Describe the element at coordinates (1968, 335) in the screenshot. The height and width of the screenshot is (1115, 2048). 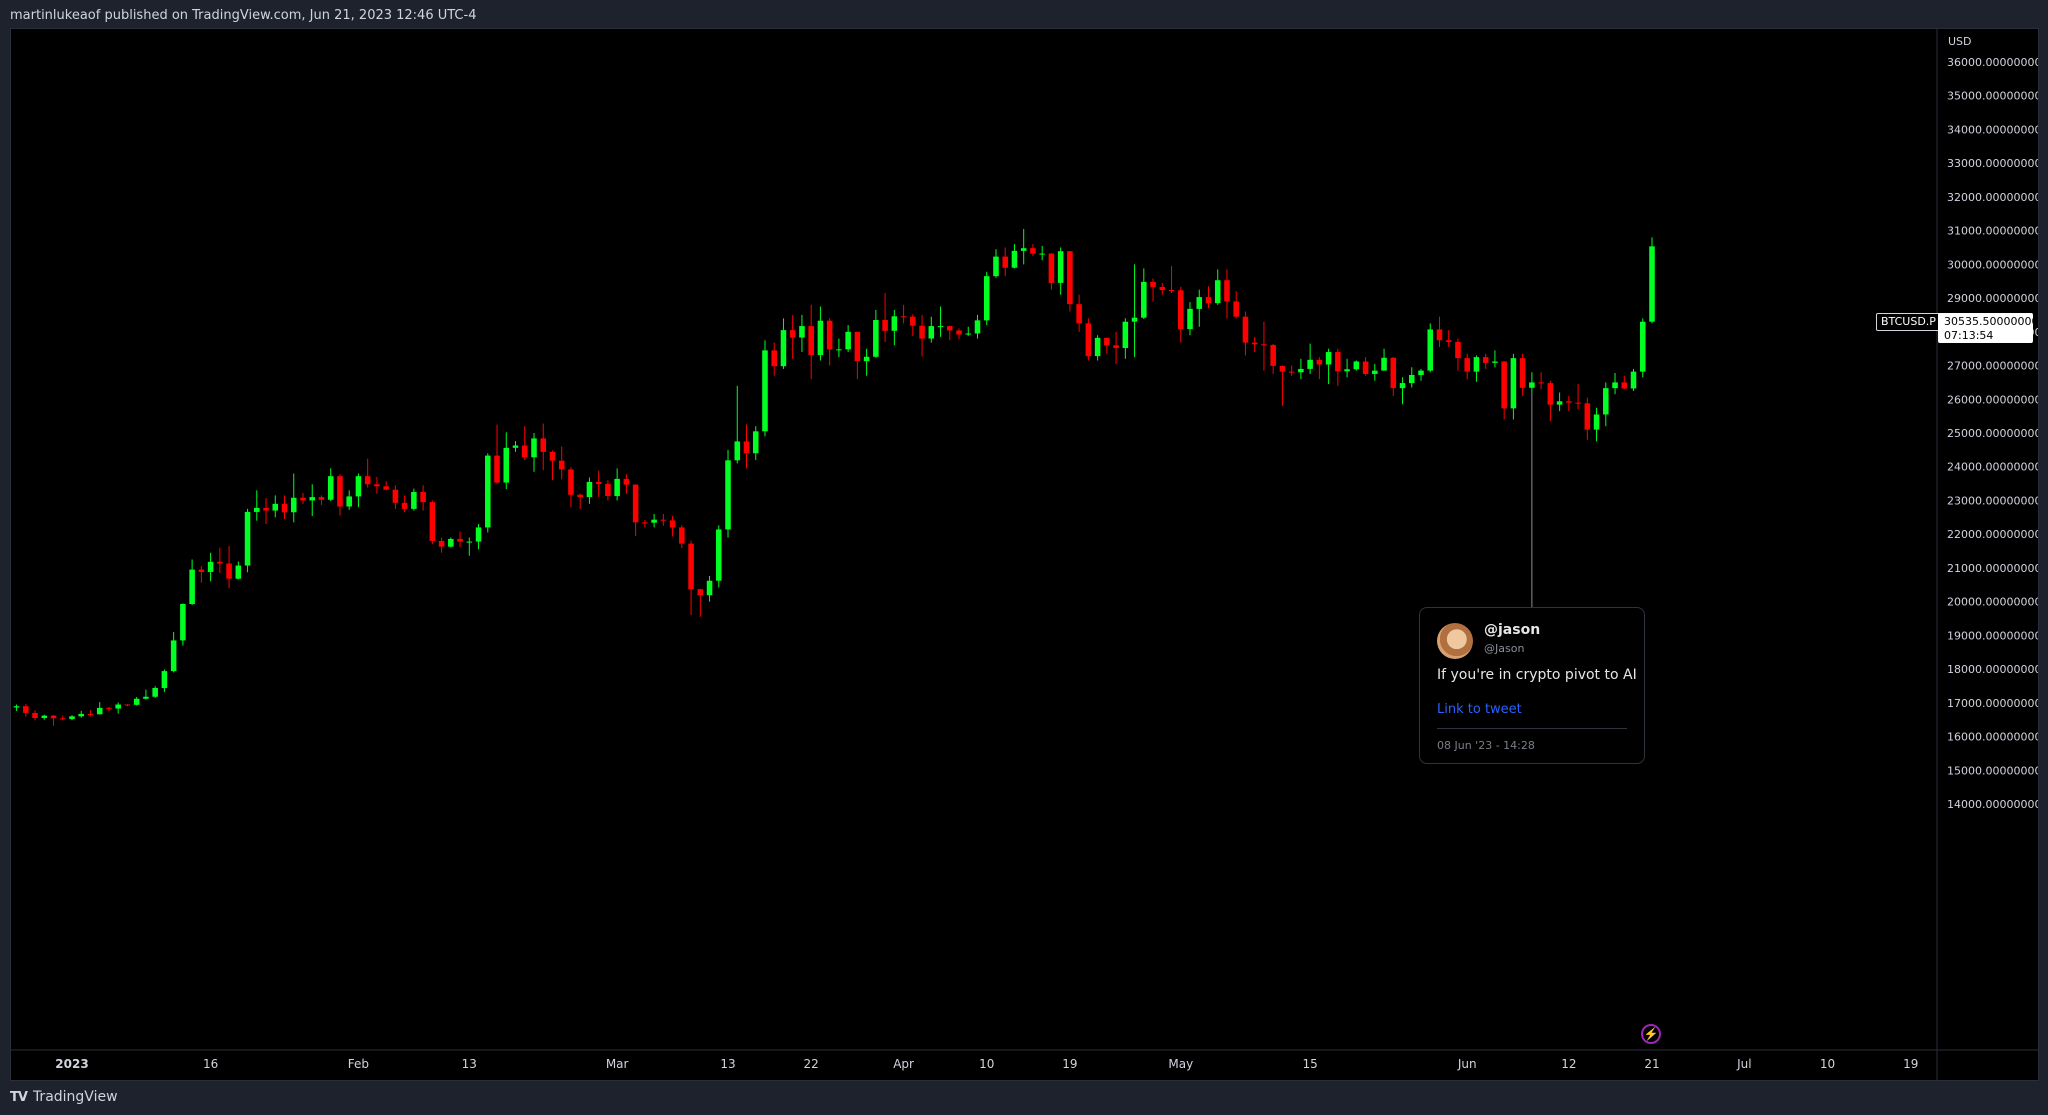
I see `bar-countdown: 07:13:54` at that location.